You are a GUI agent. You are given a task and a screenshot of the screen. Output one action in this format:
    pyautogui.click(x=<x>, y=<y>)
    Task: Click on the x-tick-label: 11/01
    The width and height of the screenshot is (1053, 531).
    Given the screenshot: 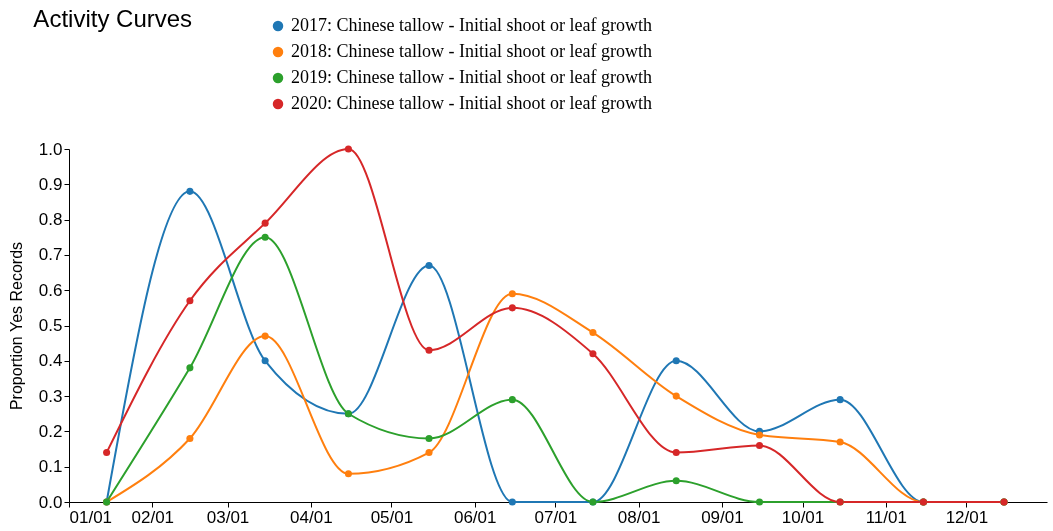 What is the action you would take?
    pyautogui.click(x=886, y=517)
    